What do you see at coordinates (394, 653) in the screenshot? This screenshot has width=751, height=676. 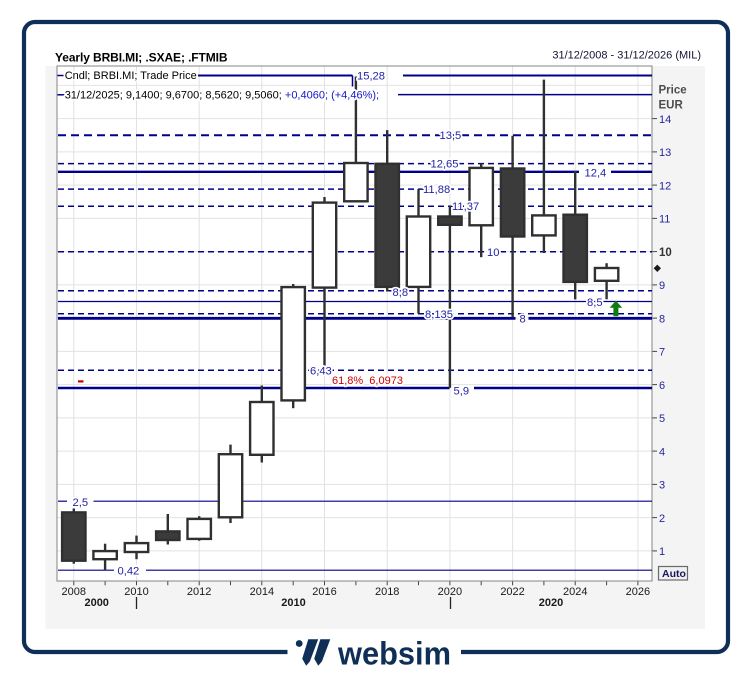 I see `svg-text: websim` at bounding box center [394, 653].